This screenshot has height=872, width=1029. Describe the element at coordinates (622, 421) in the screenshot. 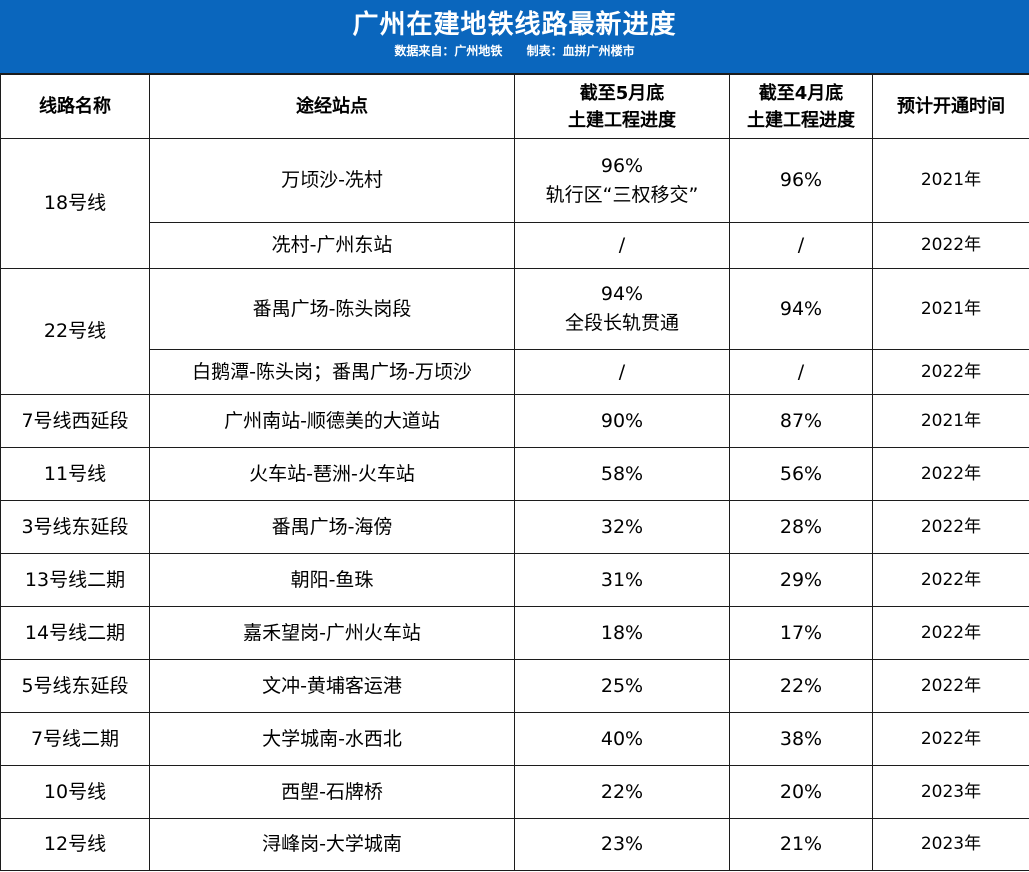

I see `may-progress: 90%` at that location.